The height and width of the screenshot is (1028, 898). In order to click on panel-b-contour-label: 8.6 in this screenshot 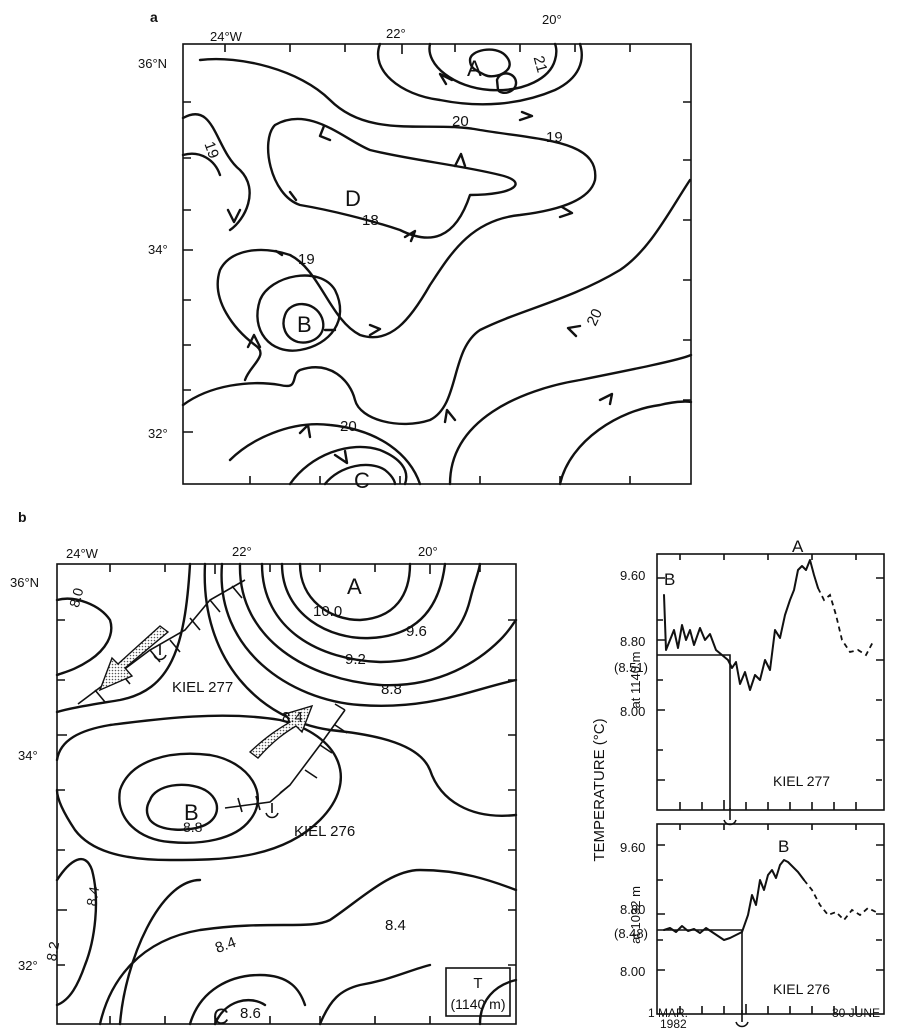, I will do `click(250, 1013)`.